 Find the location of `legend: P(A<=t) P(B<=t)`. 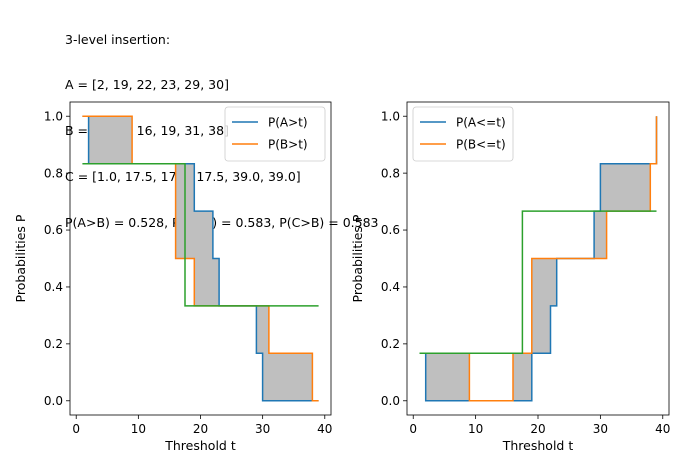

legend: P(A<=t) P(B<=t) is located at coordinates (463, 134).